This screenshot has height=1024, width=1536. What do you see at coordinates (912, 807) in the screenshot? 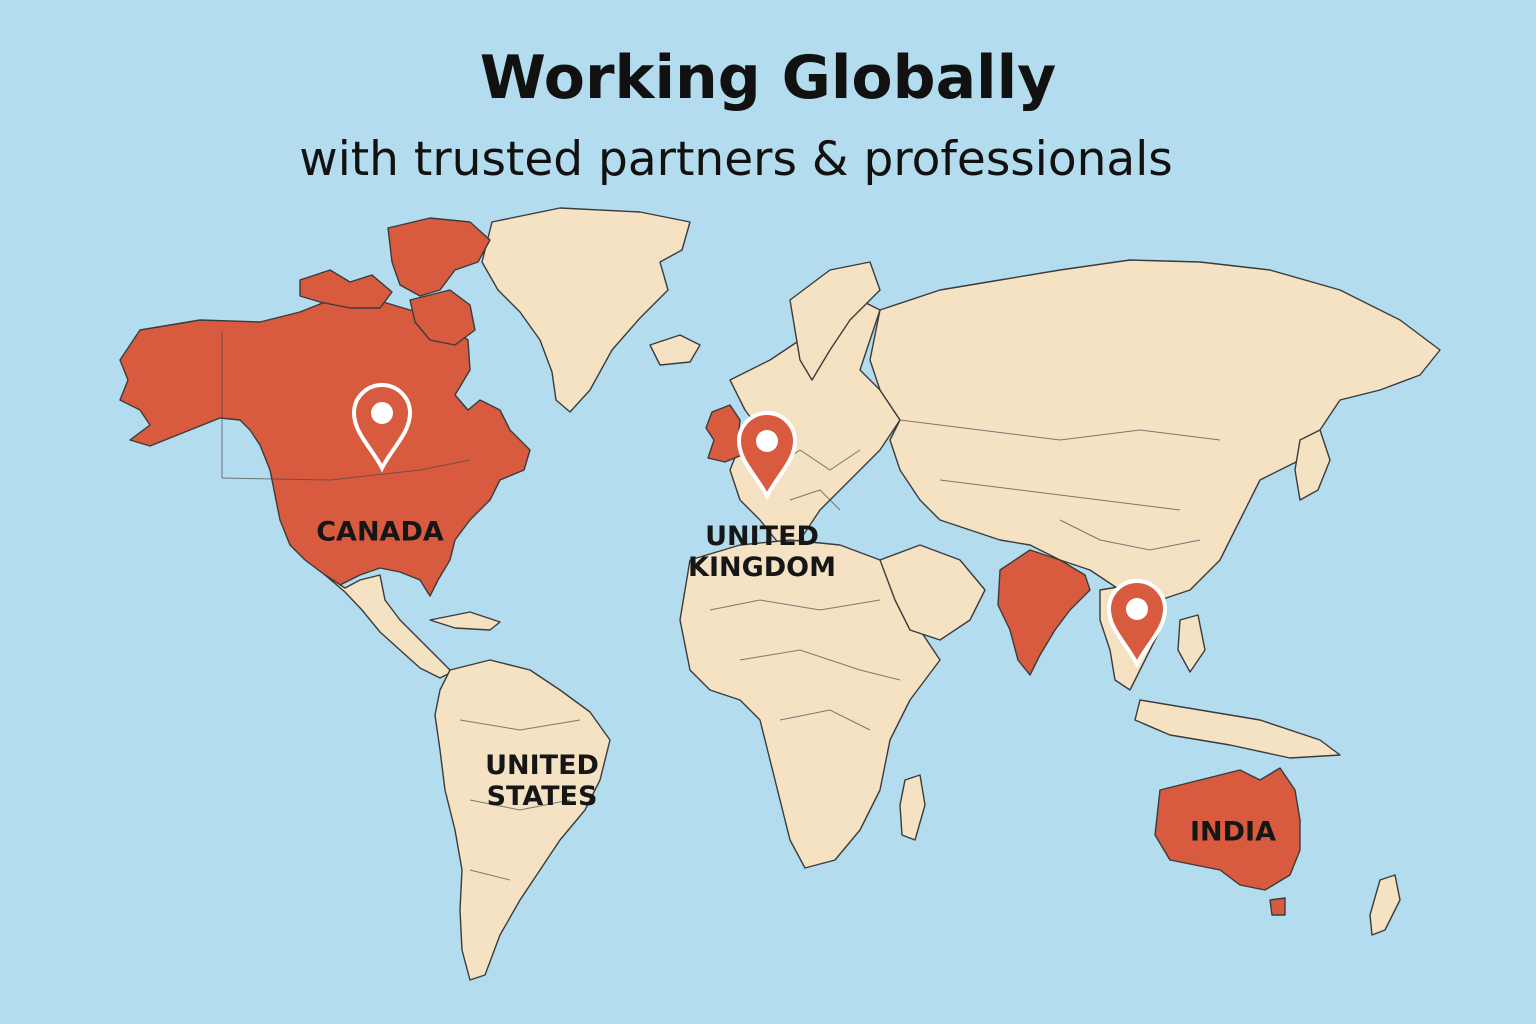
I see `landmass-madagascar` at bounding box center [912, 807].